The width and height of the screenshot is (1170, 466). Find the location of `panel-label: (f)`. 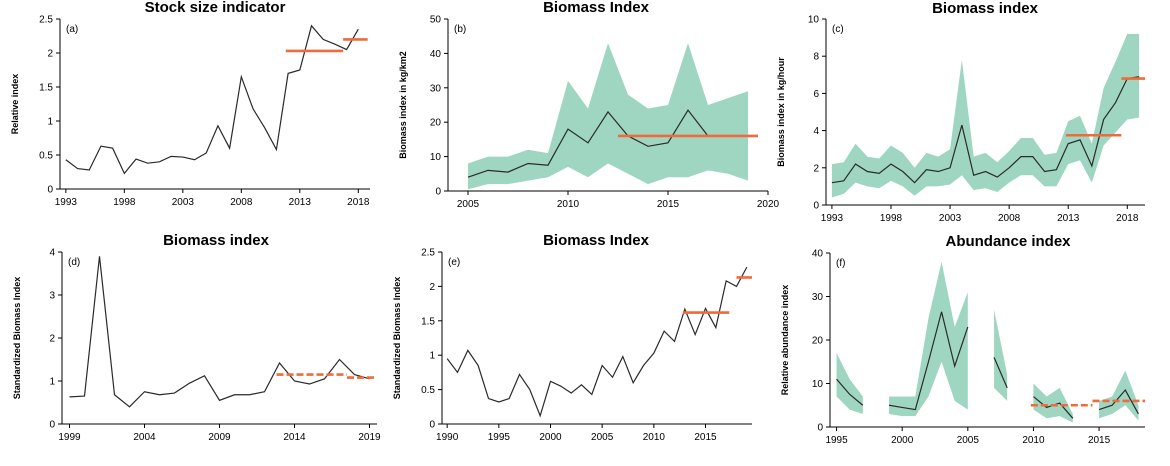

panel-label: (f) is located at coordinates (840, 263).